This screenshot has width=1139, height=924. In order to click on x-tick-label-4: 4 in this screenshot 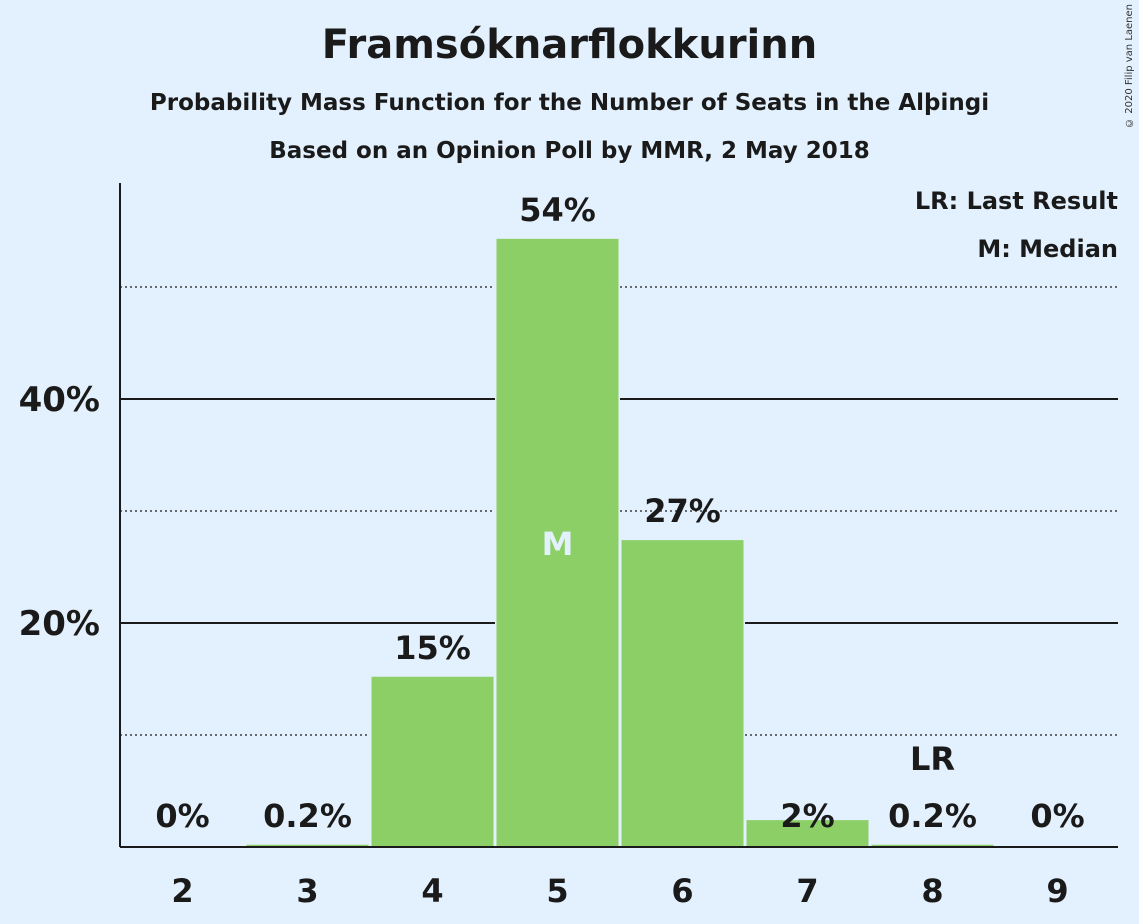, I will do `click(432, 891)`.